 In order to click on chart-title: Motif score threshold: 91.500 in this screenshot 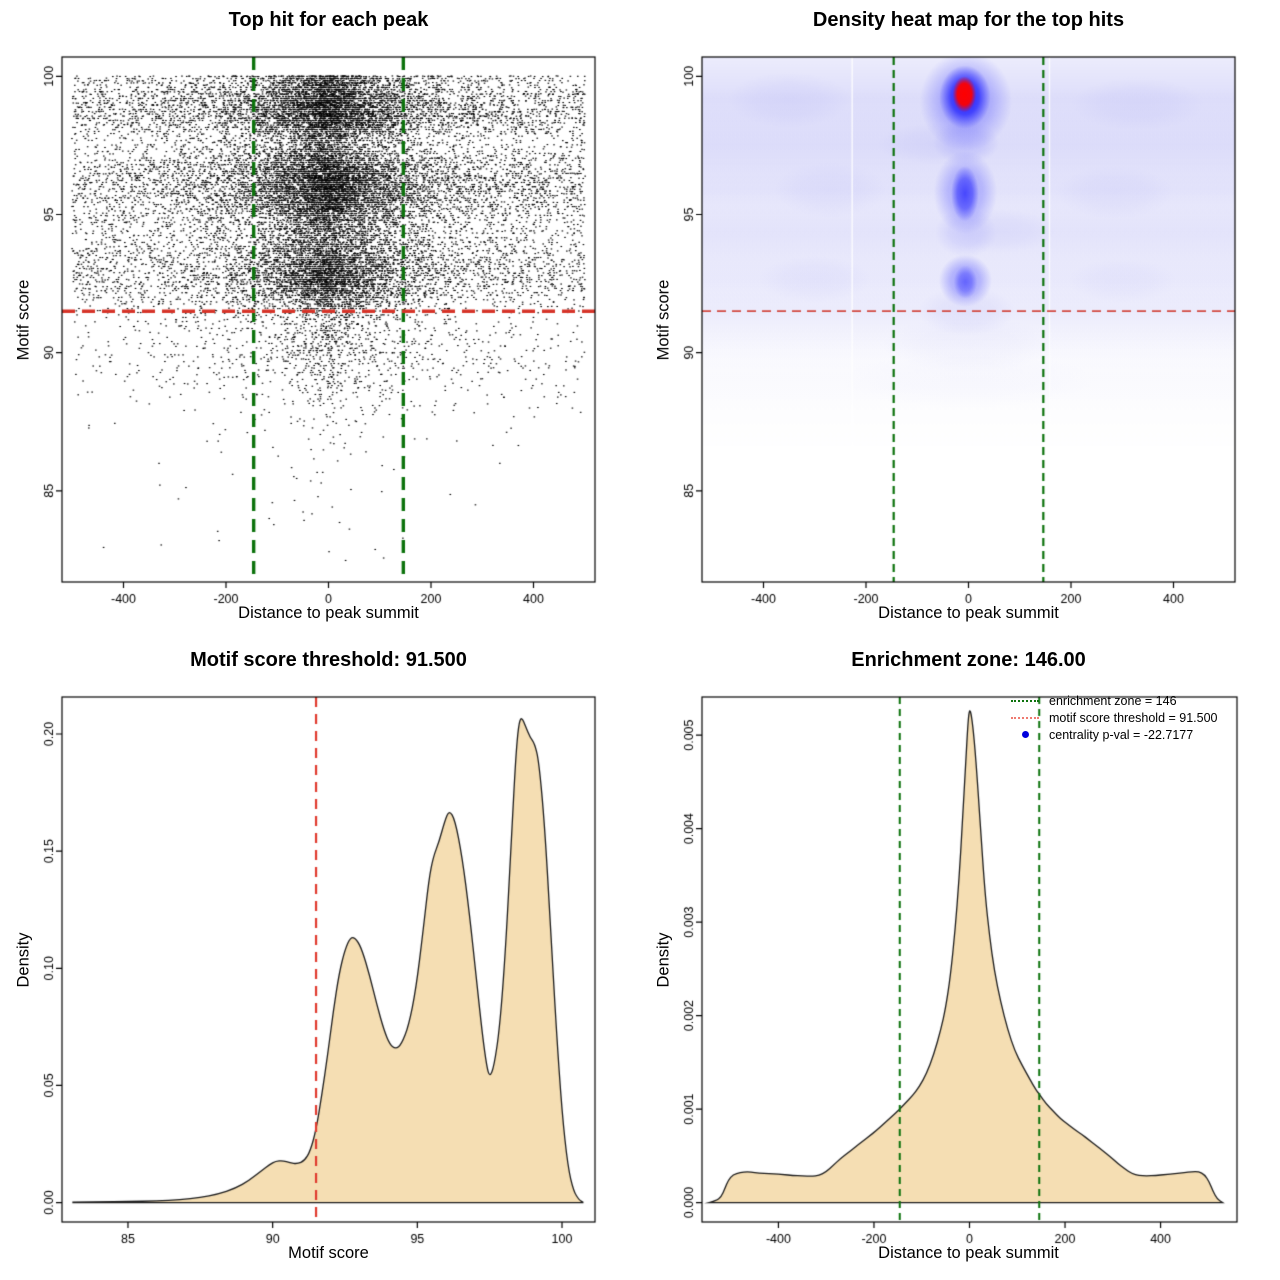, I will do `click(328, 660)`.